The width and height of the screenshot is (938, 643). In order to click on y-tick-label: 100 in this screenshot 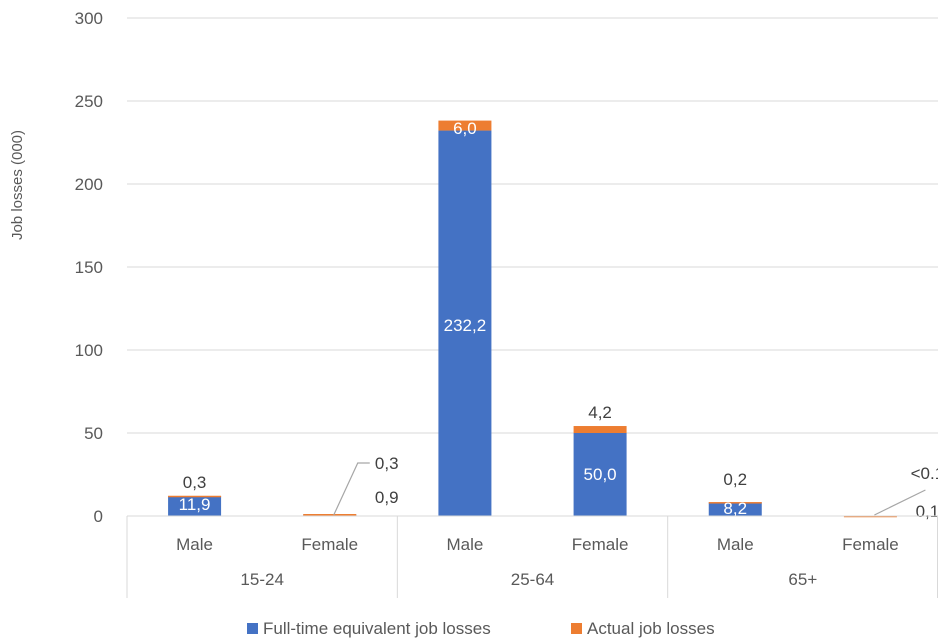, I will do `click(89, 350)`.